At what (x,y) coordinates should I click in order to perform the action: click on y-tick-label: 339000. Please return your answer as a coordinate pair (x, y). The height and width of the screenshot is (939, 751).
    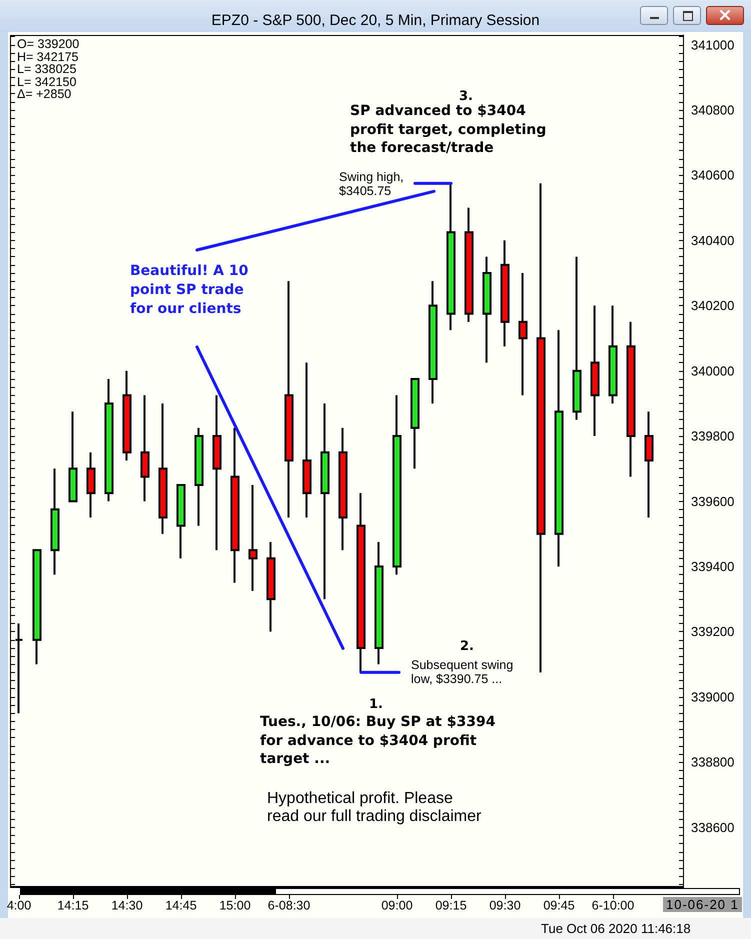
    Looking at the image, I should click on (712, 696).